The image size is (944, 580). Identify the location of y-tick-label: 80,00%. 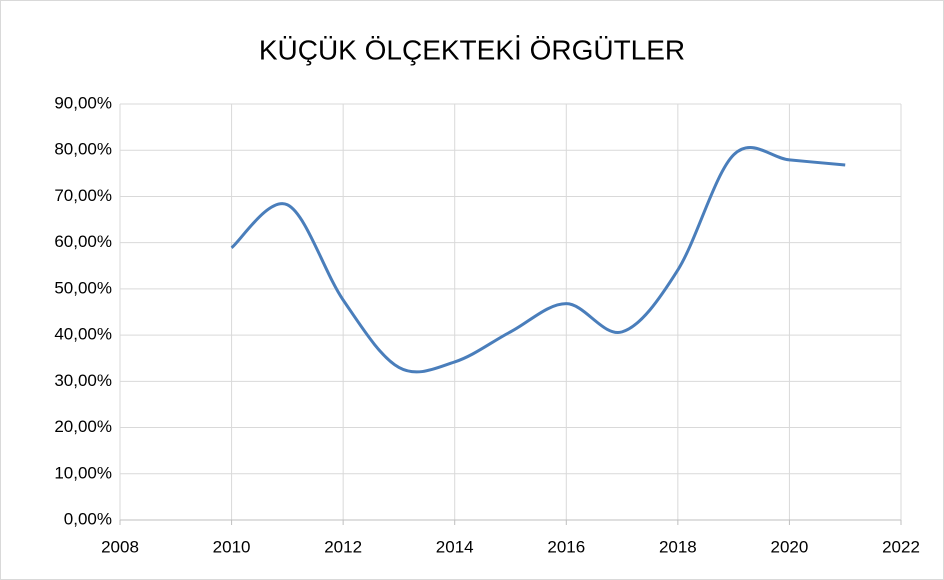
(83, 149).